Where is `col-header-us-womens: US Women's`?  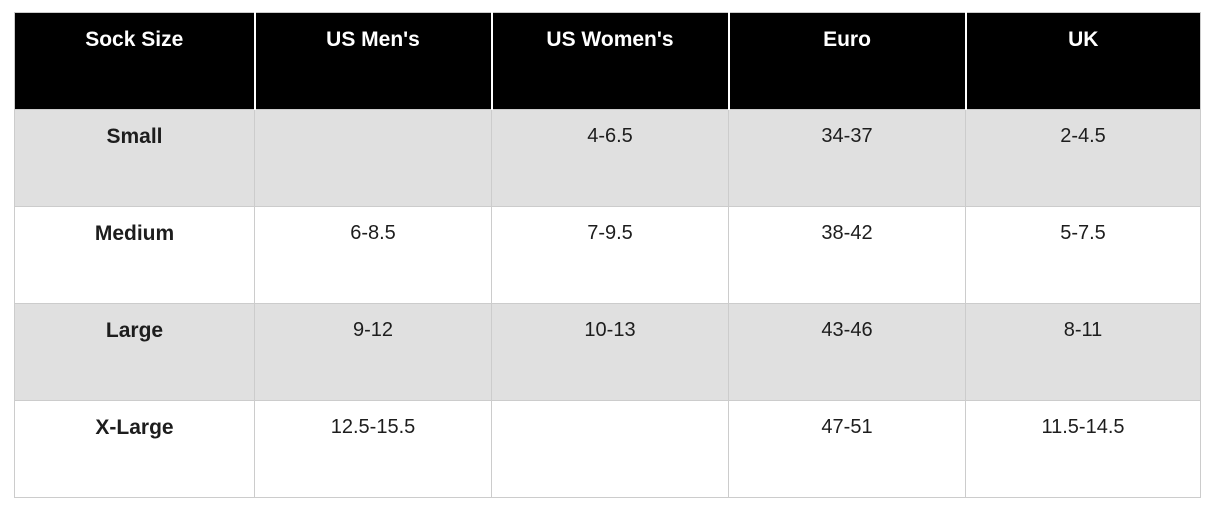 col-header-us-womens: US Women's is located at coordinates (610, 61).